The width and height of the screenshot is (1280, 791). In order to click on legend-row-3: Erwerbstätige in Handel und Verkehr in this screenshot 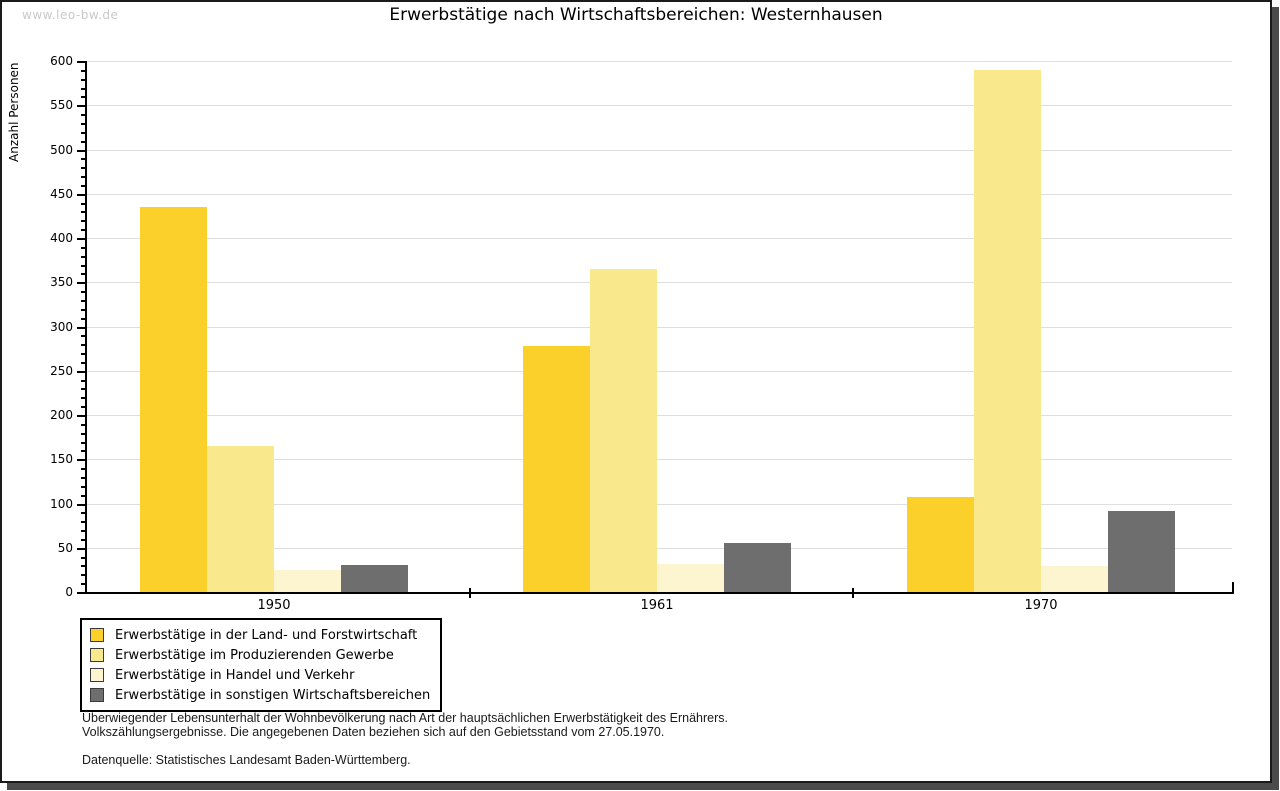, I will do `click(260, 675)`.